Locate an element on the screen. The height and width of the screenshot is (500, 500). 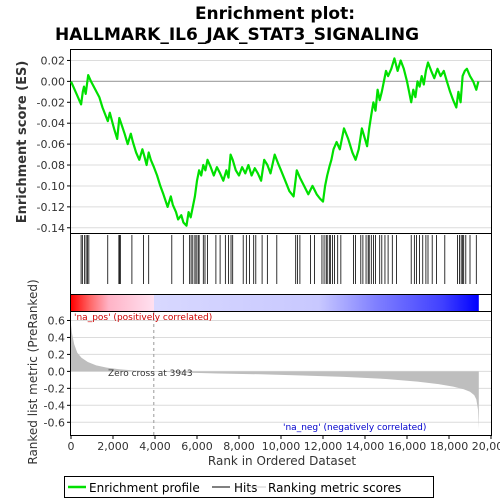
positive-correlation-label: 'na_pos' (positively correlated) is located at coordinates (143, 318).